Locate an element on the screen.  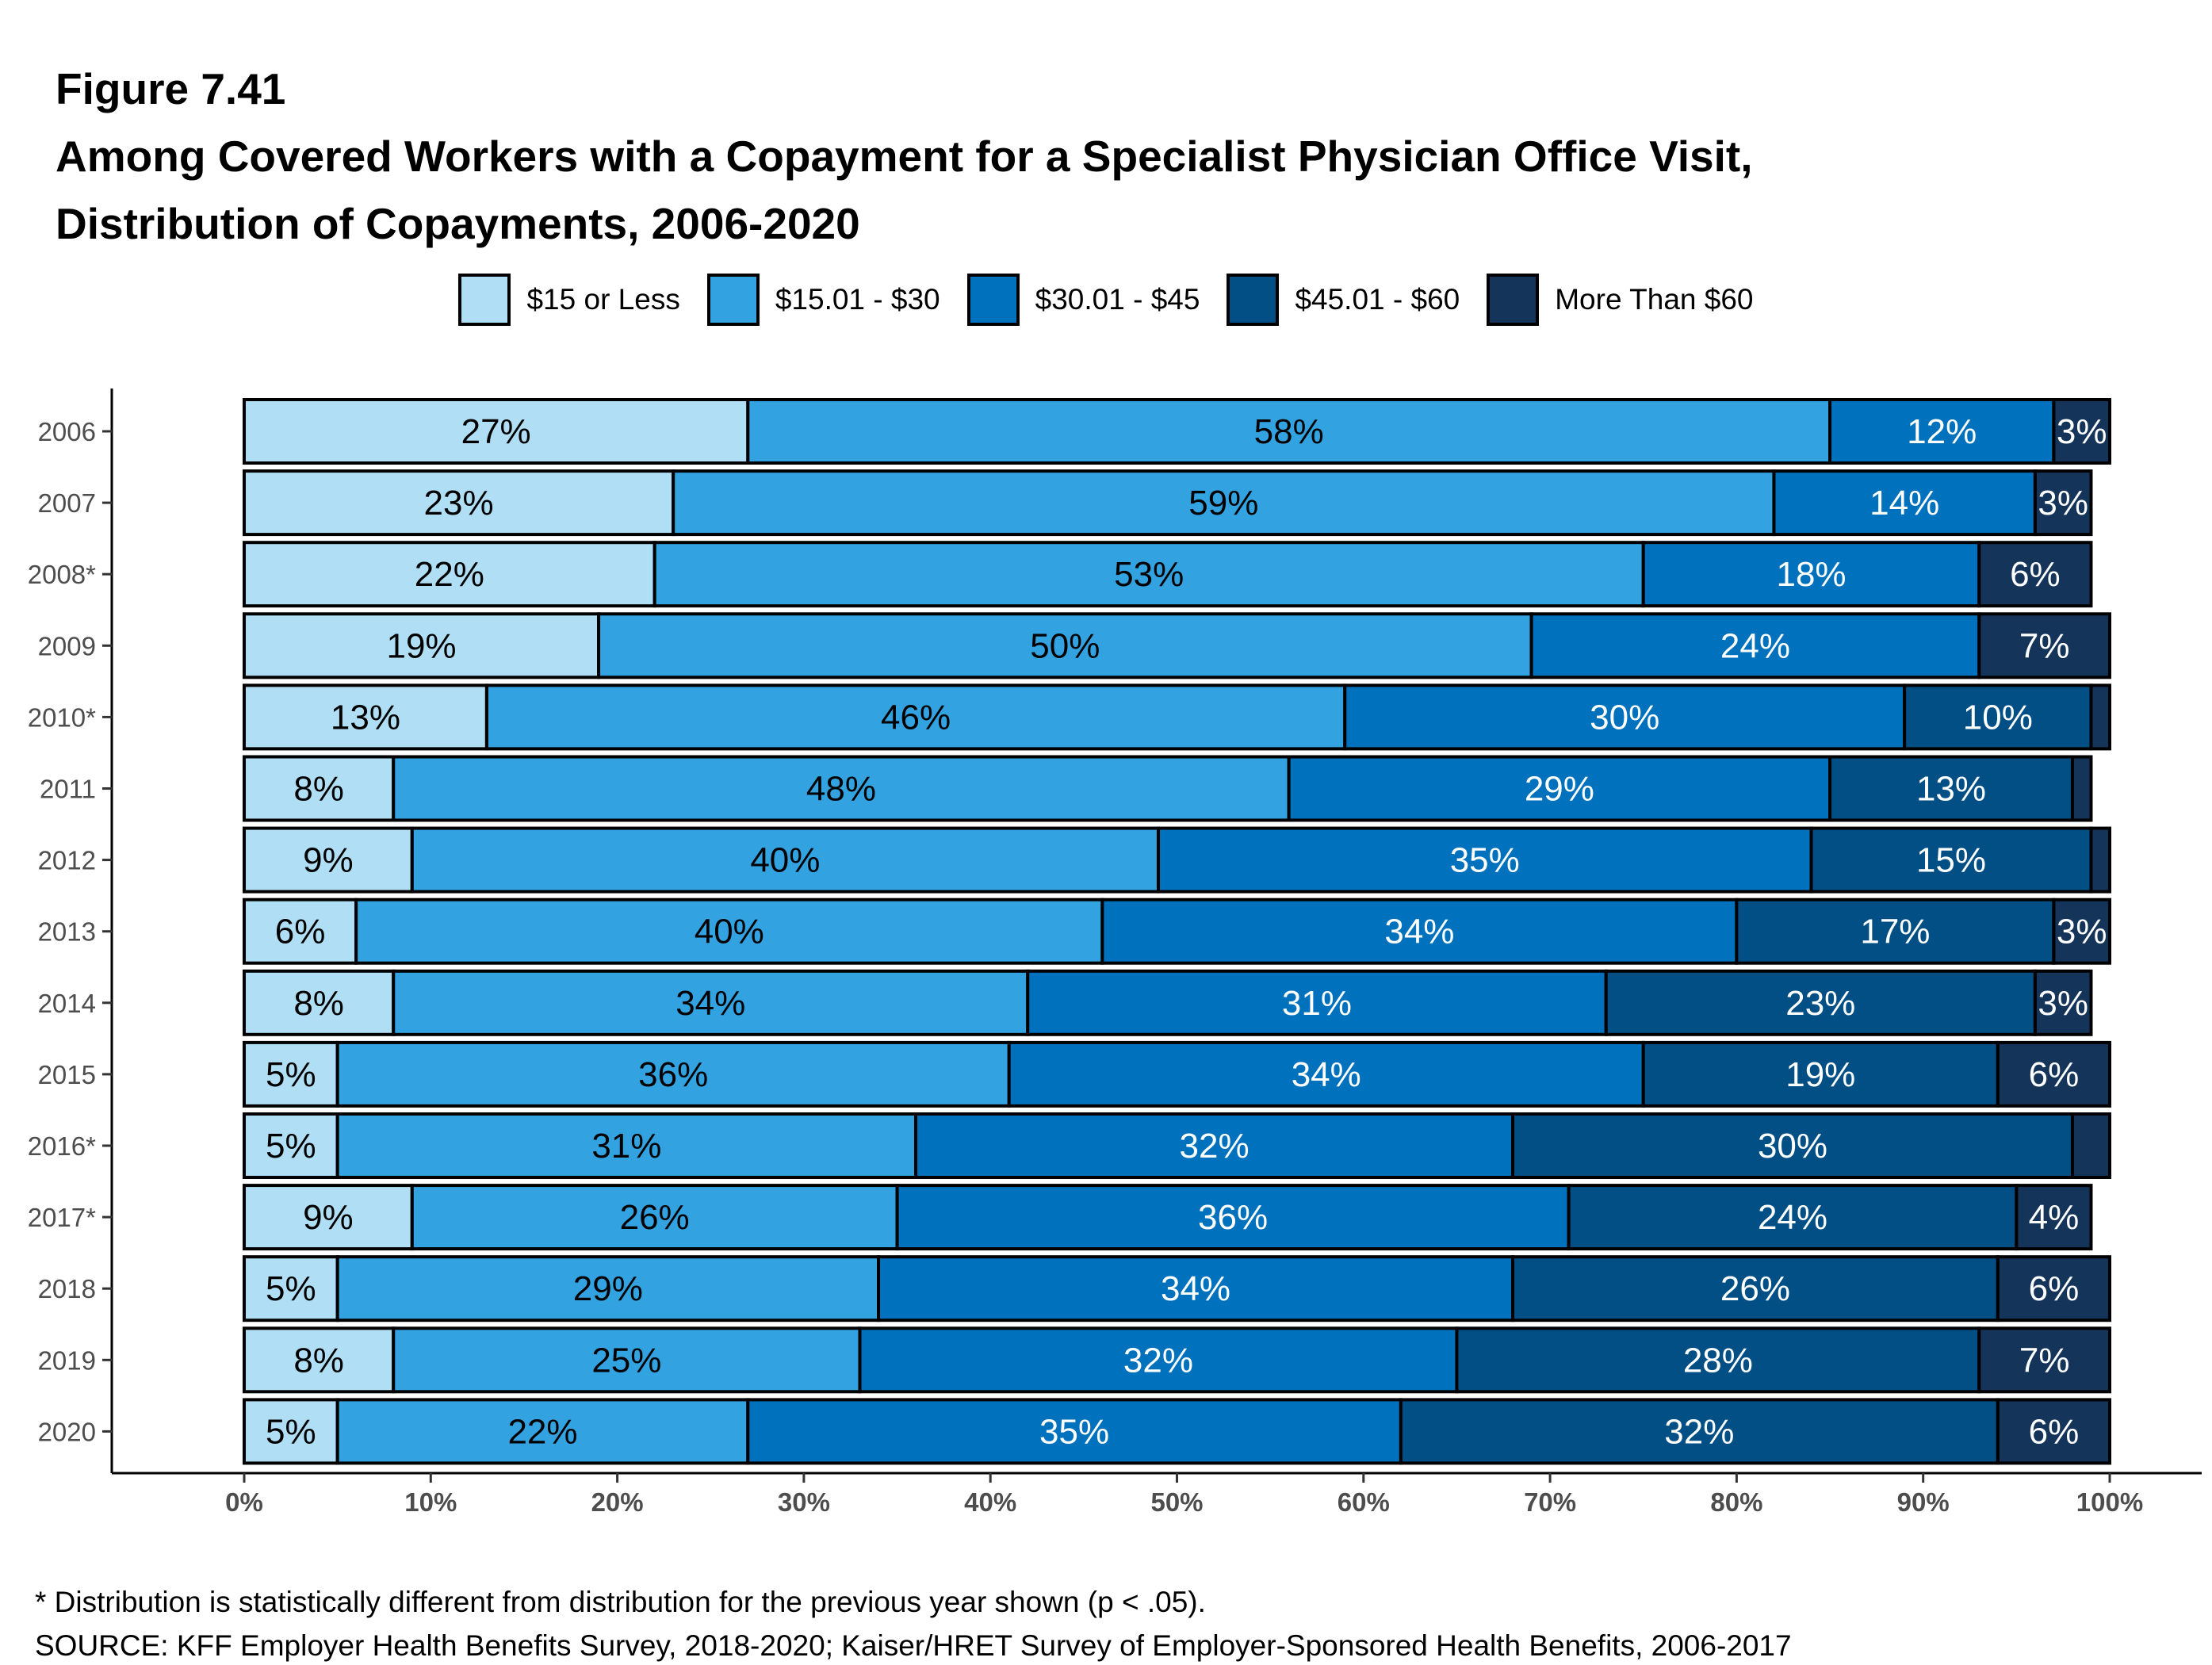
data-label: 19% is located at coordinates (1820, 1074).